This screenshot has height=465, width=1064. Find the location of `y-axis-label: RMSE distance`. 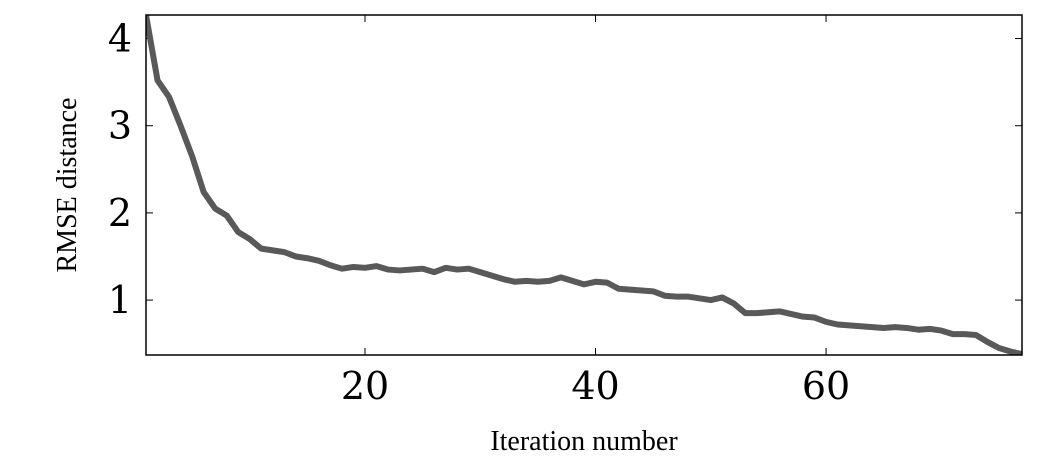

y-axis-label: RMSE distance is located at coordinates (67, 185).